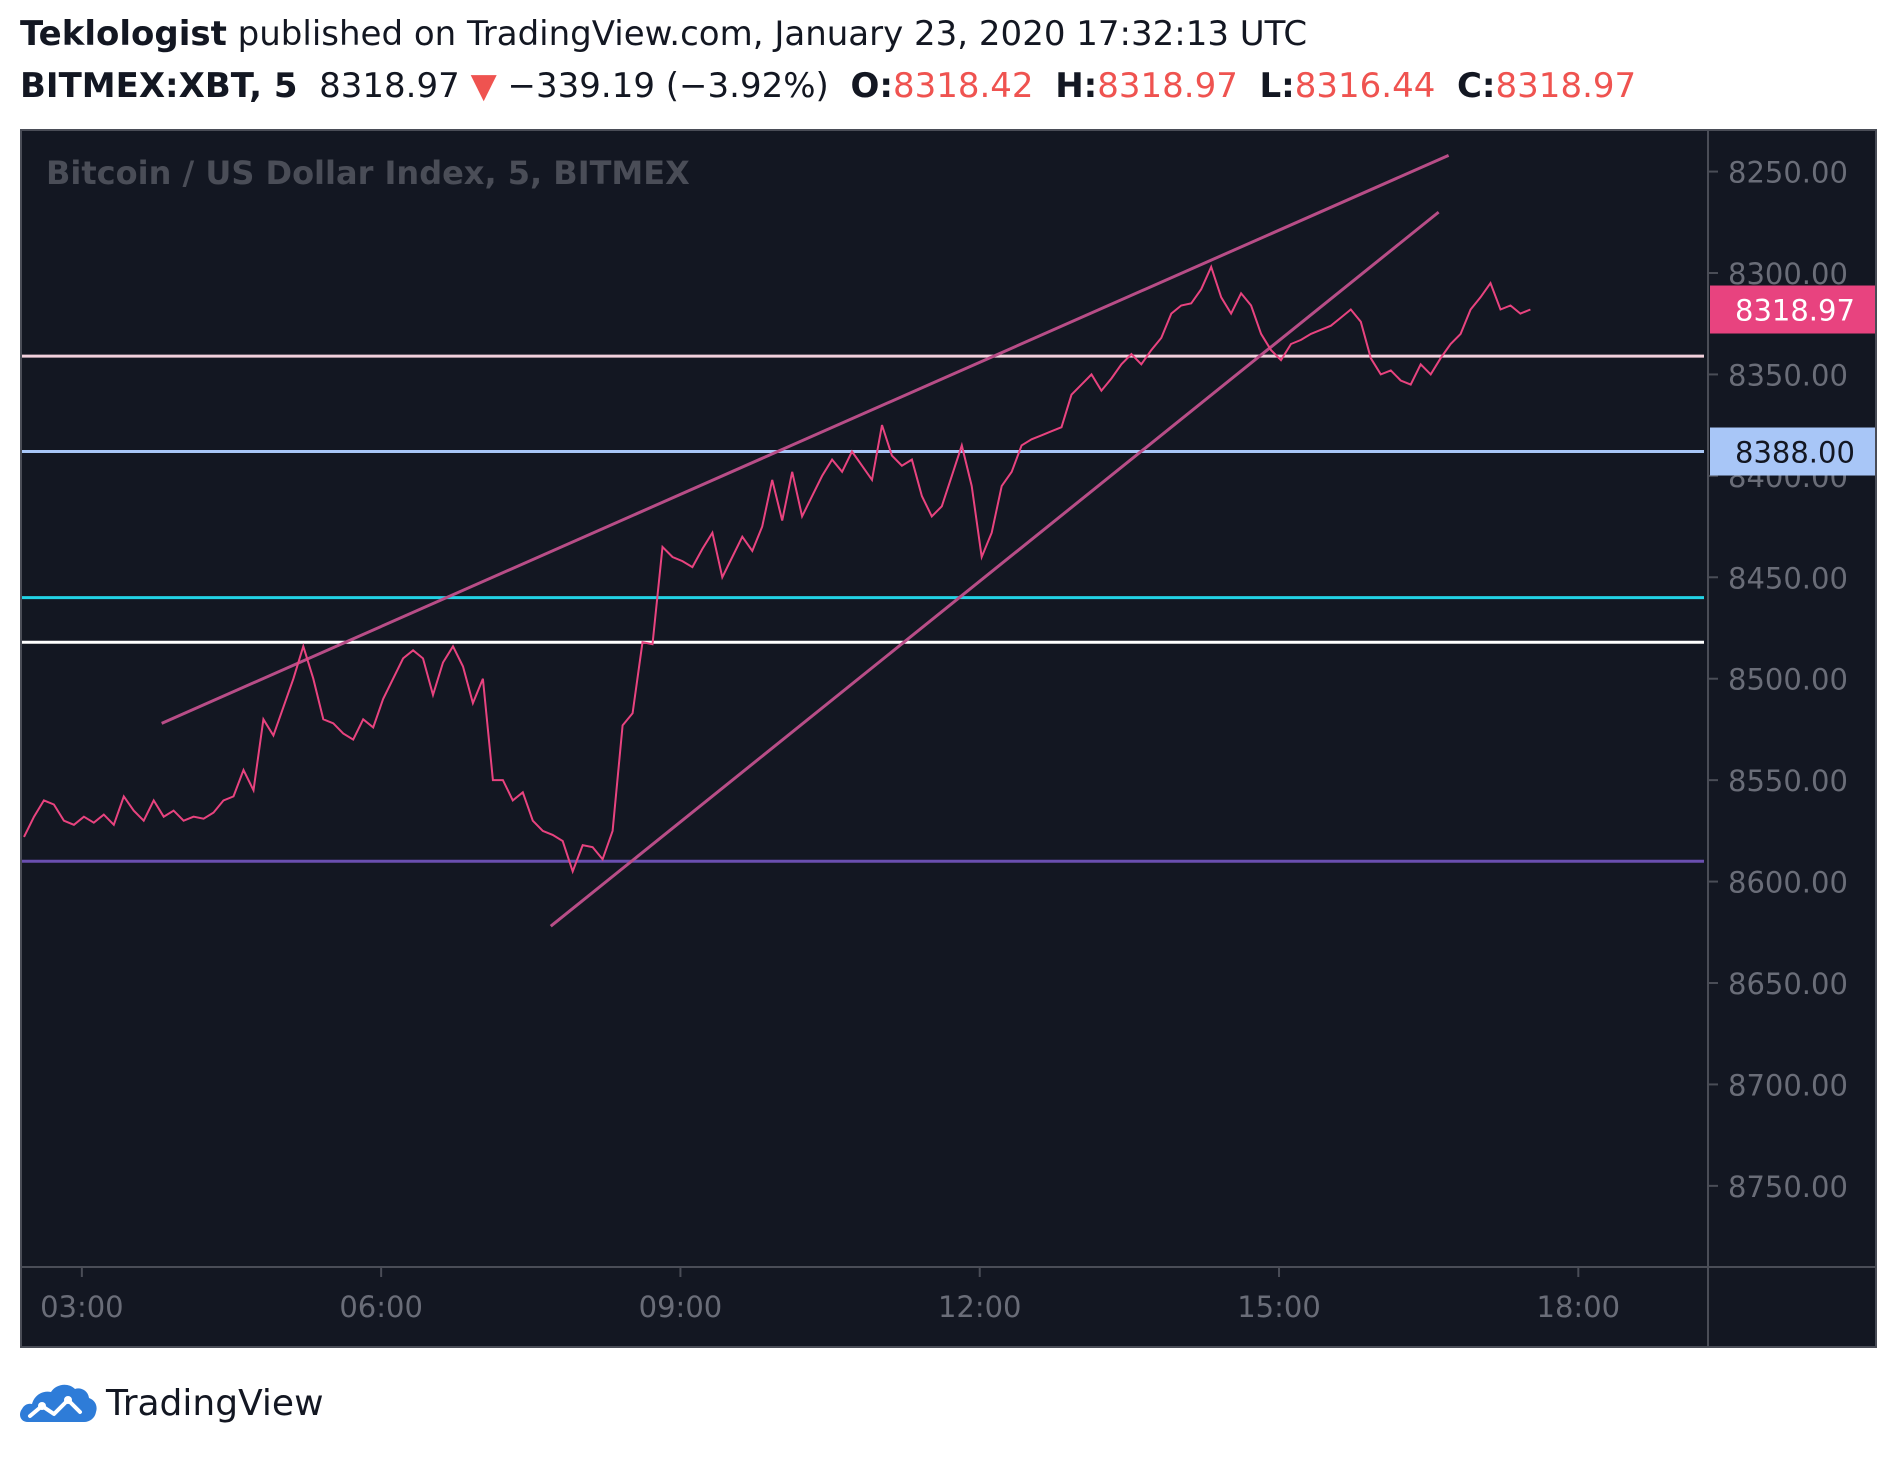 The height and width of the screenshot is (1458, 1896). What do you see at coordinates (1795, 311) in the screenshot?
I see `last-price-label: 8318.97` at bounding box center [1795, 311].